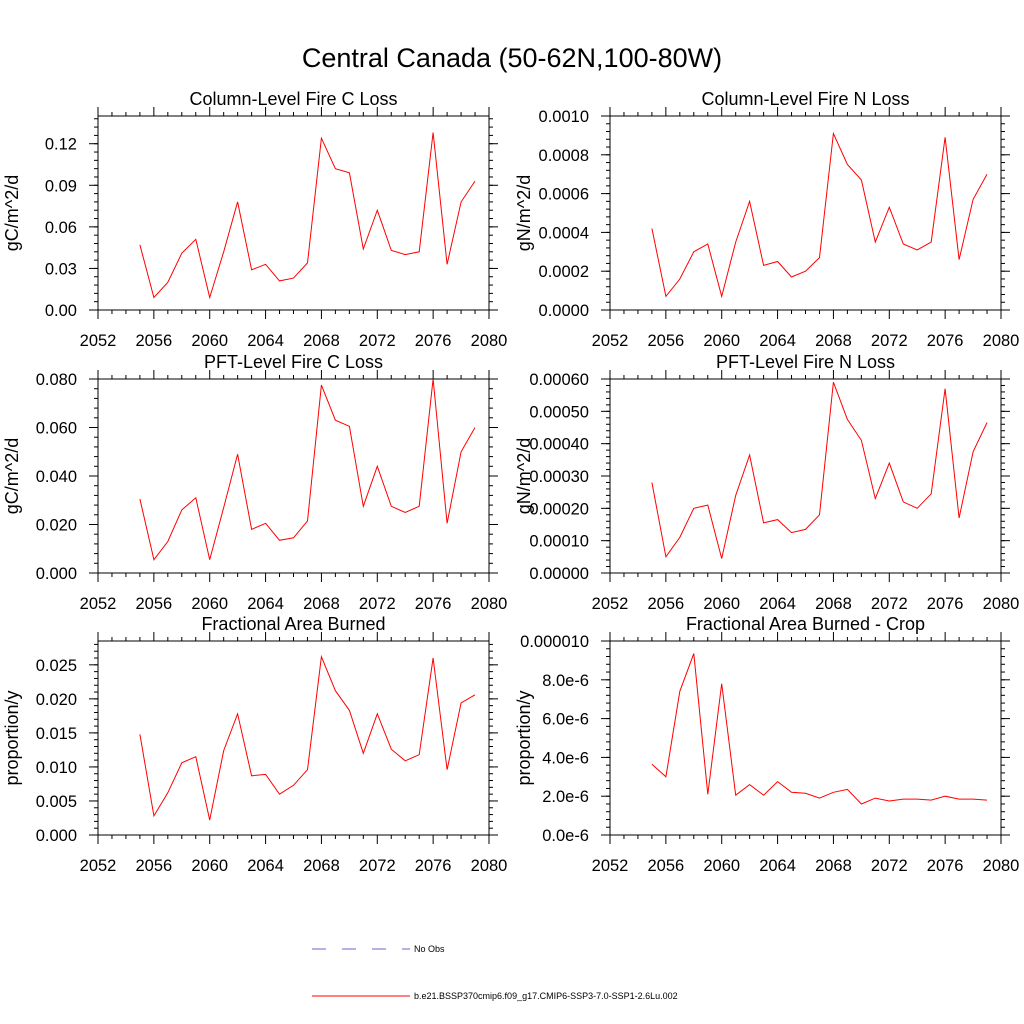  Describe the element at coordinates (610, 604) in the screenshot. I see `panel4-xtick-label: 2052` at that location.